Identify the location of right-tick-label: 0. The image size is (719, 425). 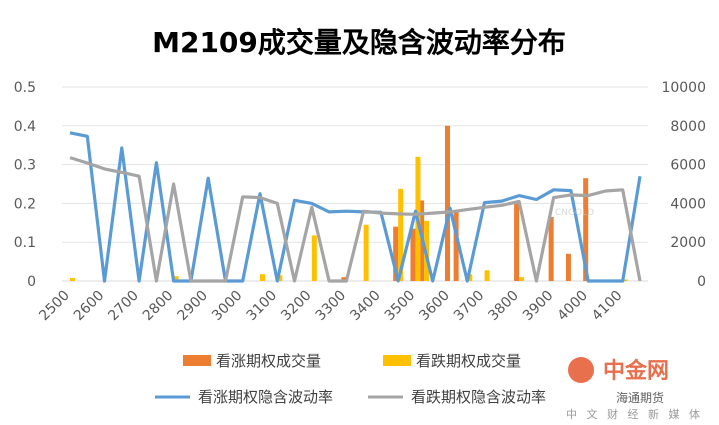
(701, 282).